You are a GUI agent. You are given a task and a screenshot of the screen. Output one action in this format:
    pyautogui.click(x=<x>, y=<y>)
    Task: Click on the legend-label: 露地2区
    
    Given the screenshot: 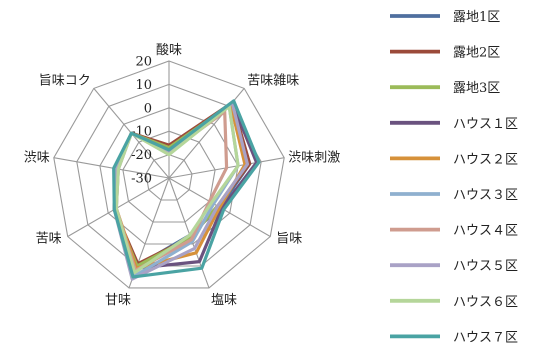 What is the action you would take?
    pyautogui.click(x=476, y=53)
    